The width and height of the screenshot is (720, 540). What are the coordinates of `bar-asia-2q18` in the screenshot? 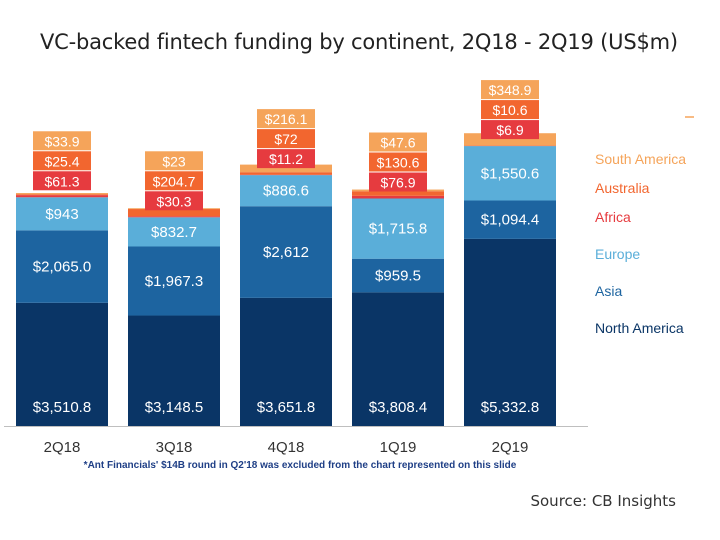 It's located at (62, 266).